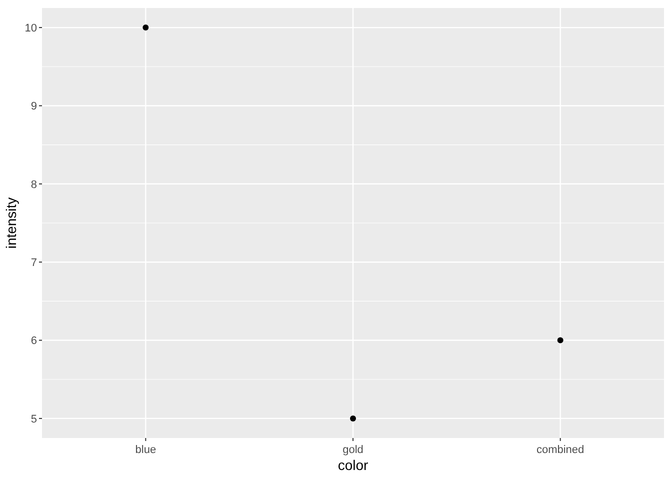 Image resolution: width=672 pixels, height=480 pixels. What do you see at coordinates (11, 223) in the screenshot?
I see `y-axis-title: intensity` at bounding box center [11, 223].